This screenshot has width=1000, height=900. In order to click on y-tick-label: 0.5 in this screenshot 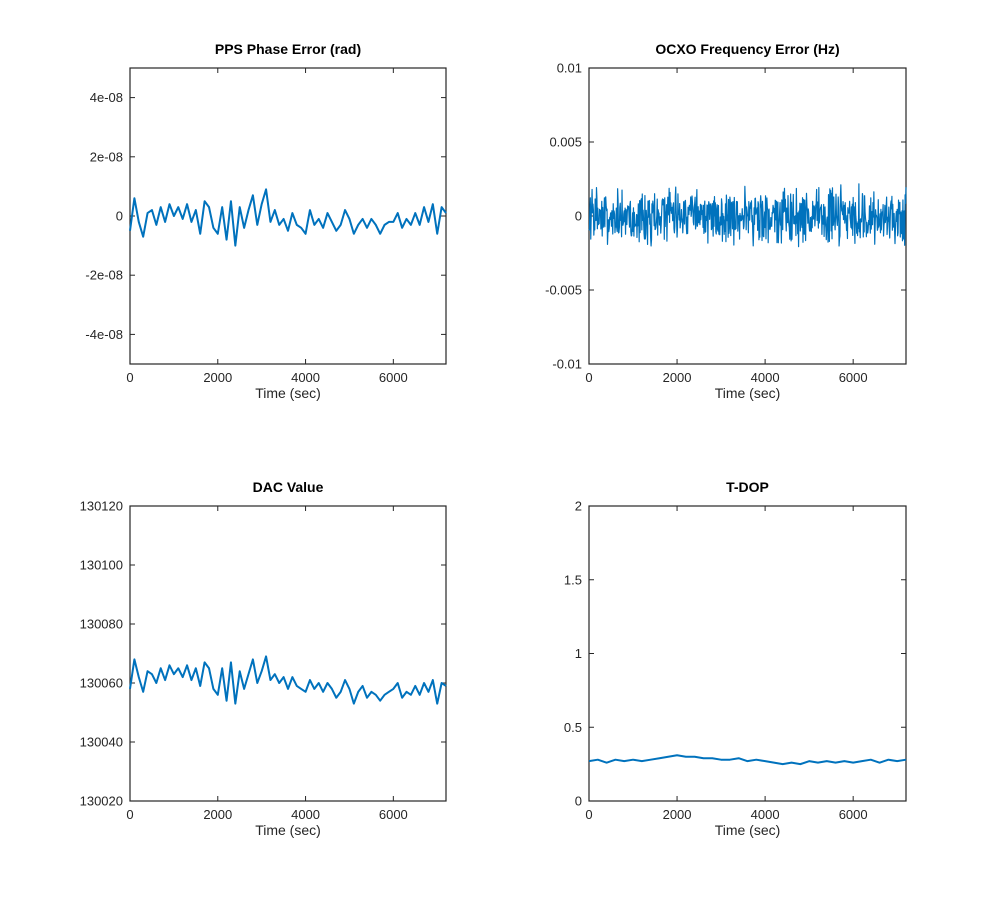, I will do `click(573, 727)`.